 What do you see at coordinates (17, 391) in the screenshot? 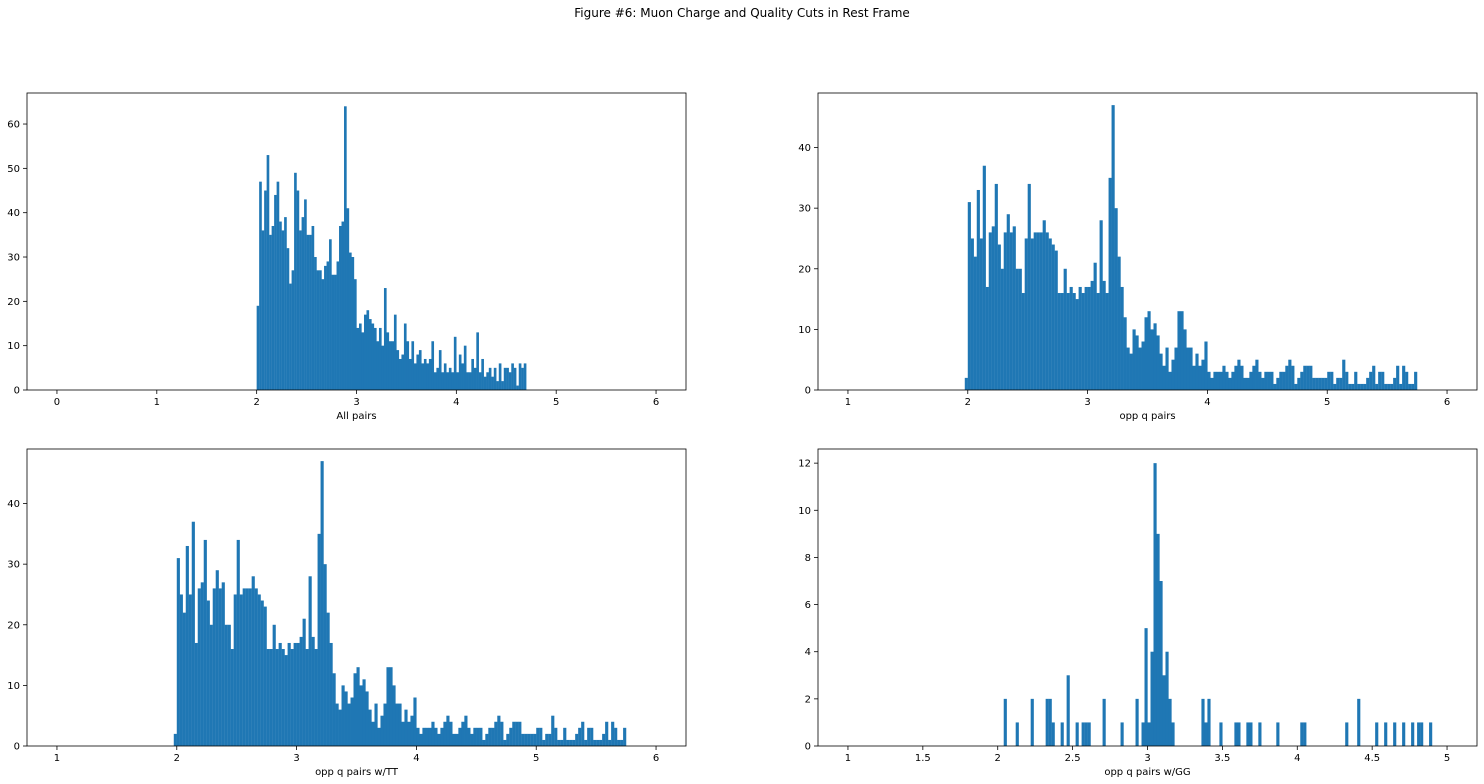
I see `y-tick-label: 0` at bounding box center [17, 391].